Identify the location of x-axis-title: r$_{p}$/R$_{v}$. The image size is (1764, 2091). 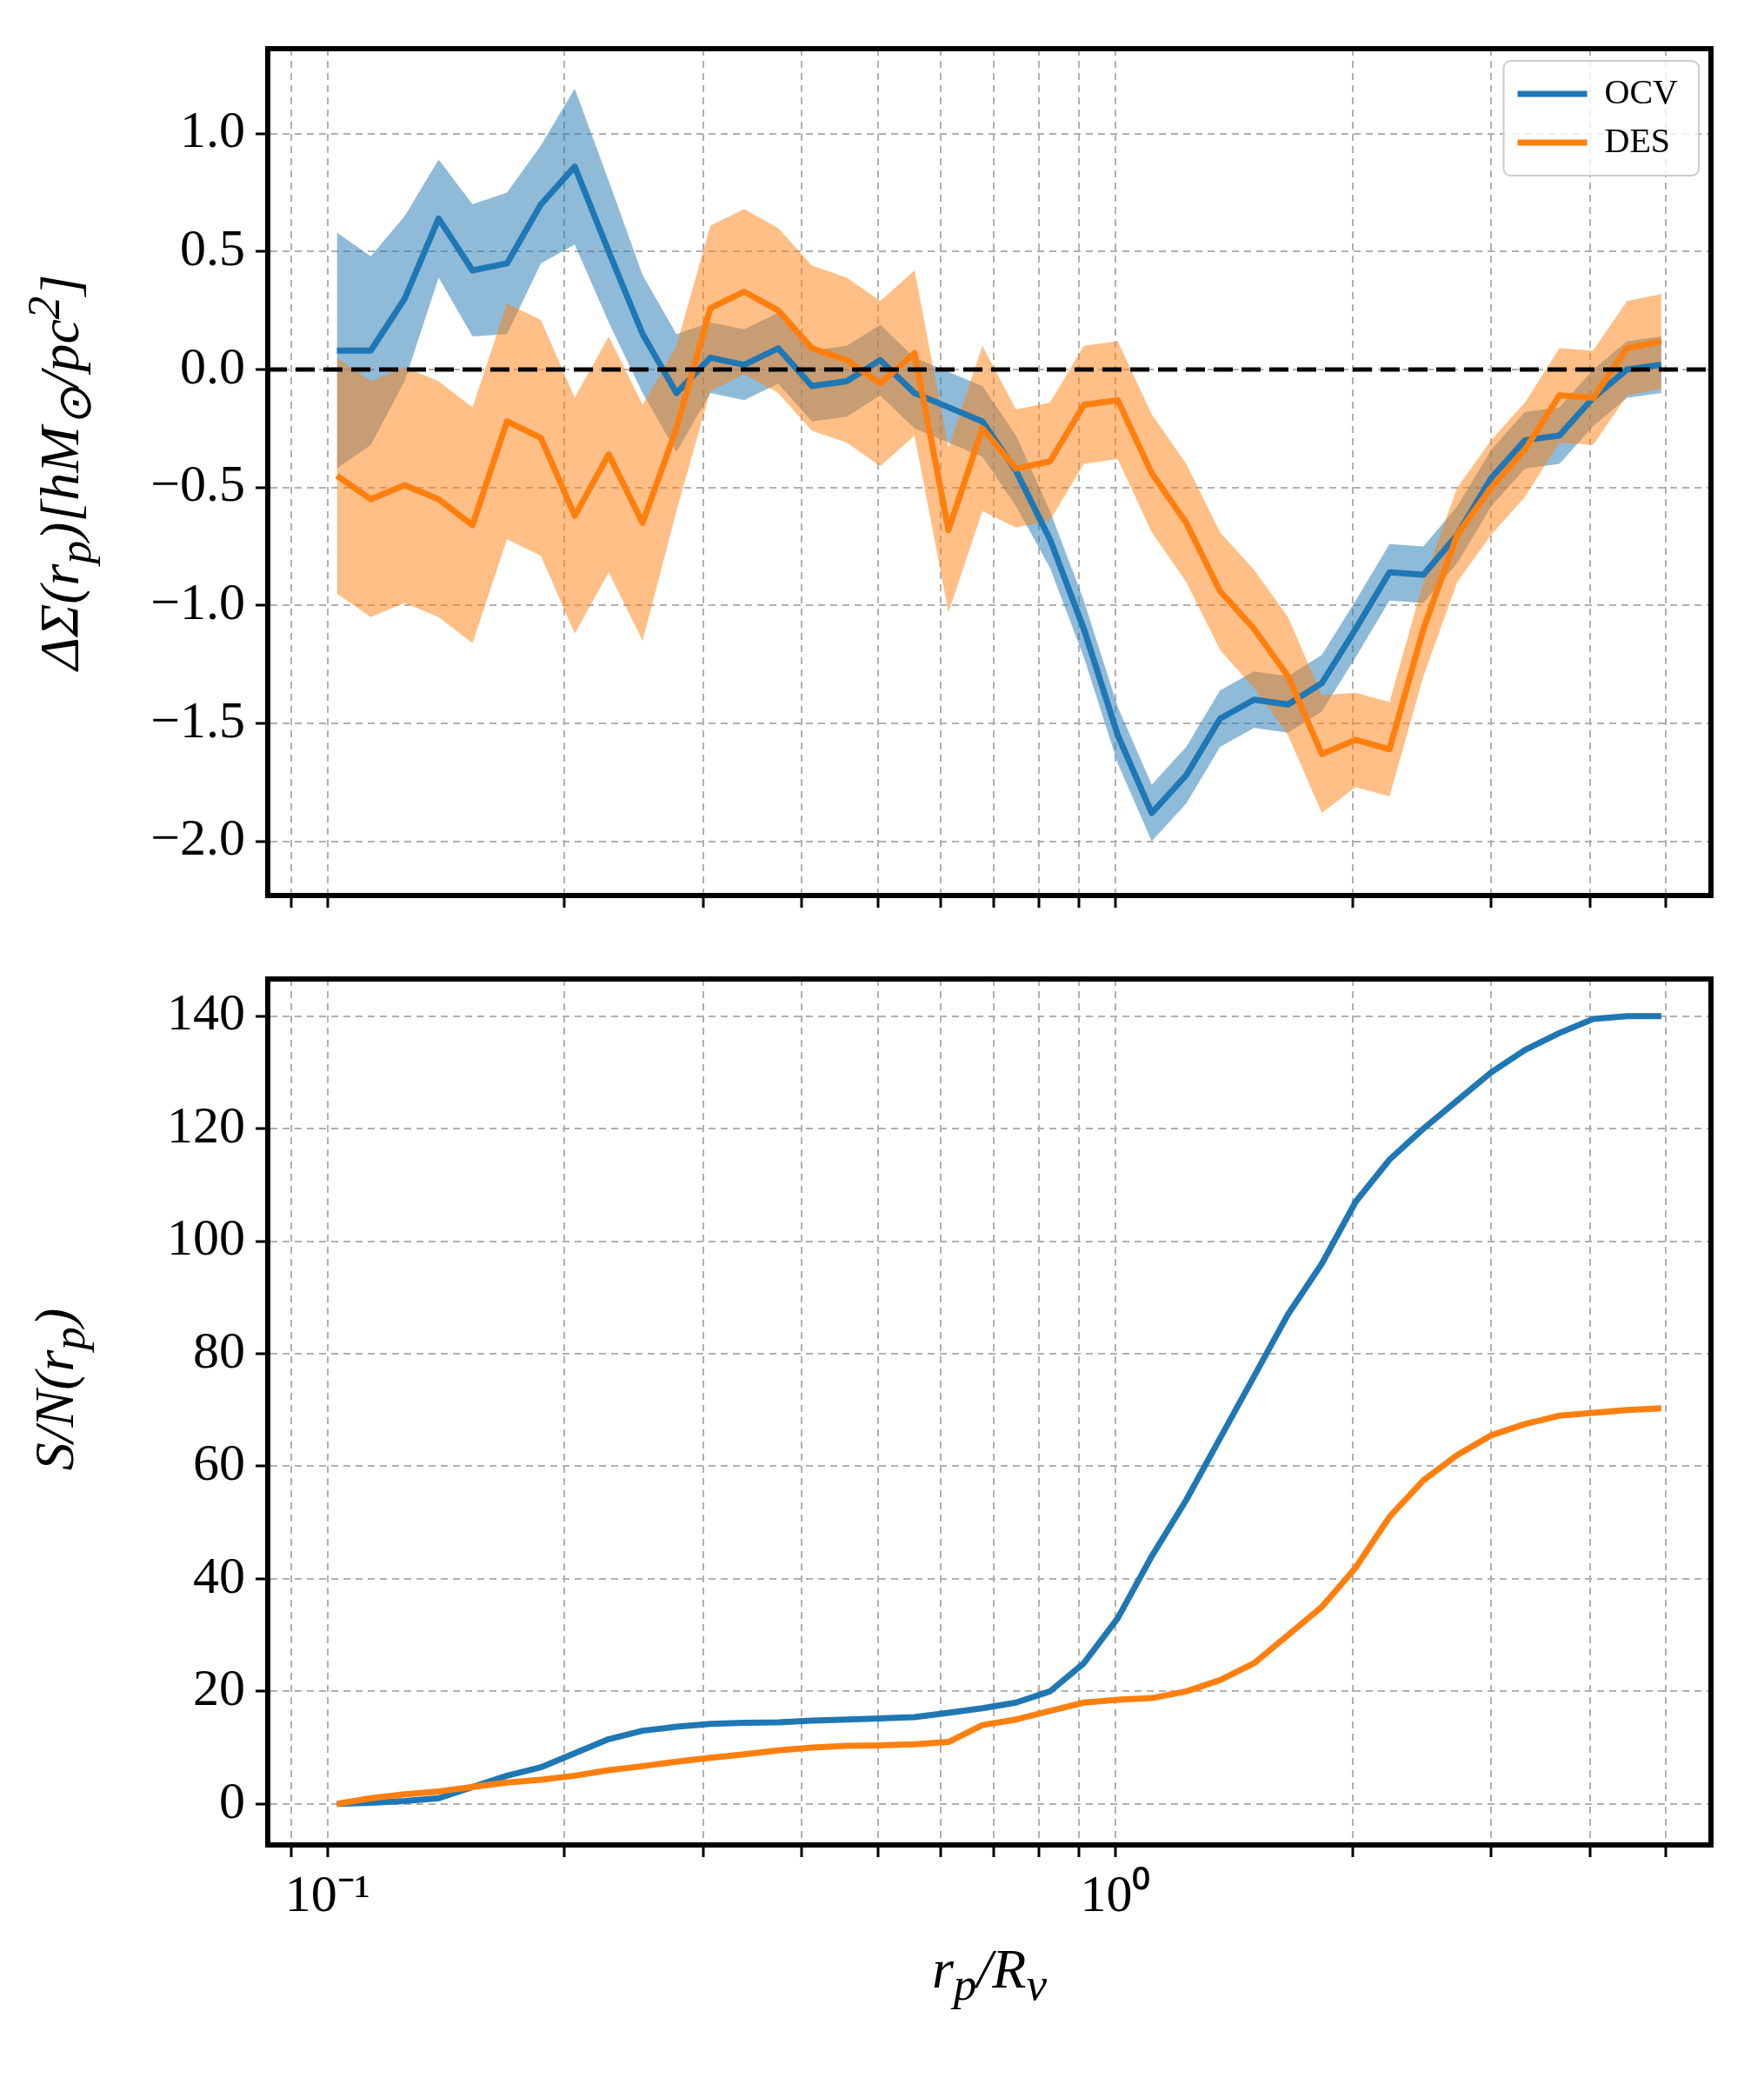
(989, 1974).